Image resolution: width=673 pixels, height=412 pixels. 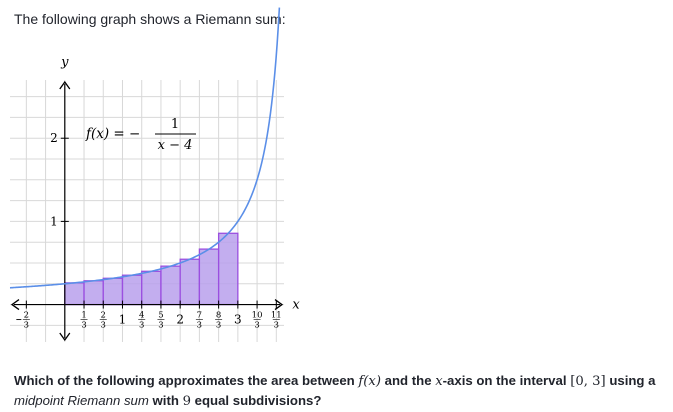 What do you see at coordinates (141, 316) in the screenshot?
I see `x-tick-numerator: 4` at bounding box center [141, 316].